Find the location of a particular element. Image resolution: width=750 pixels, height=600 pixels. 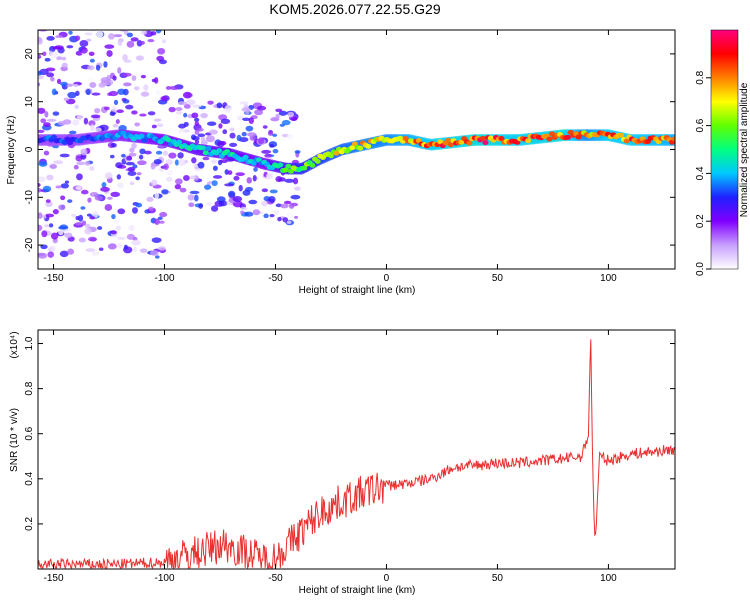

x-tick-label: 100 is located at coordinates (608, 578).